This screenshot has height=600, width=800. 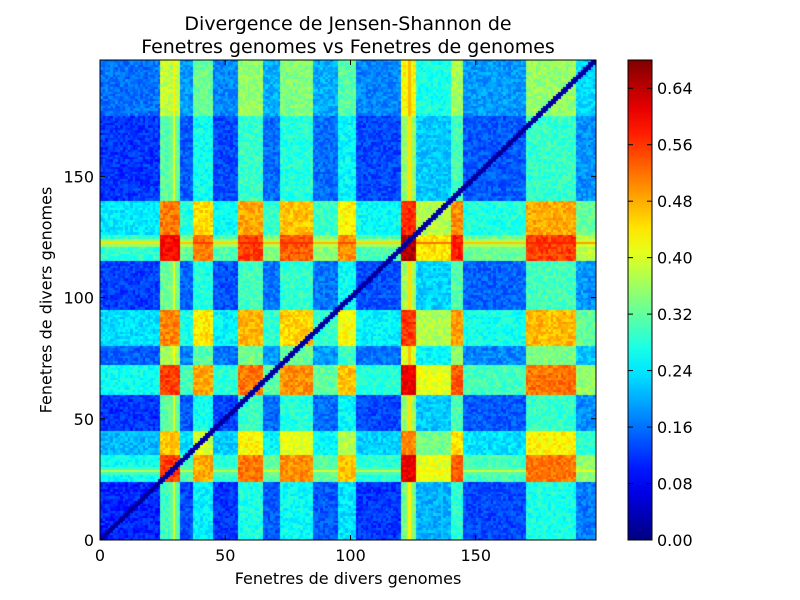 I want to click on colorbar-tick-label: 0.32, so click(x=675, y=314).